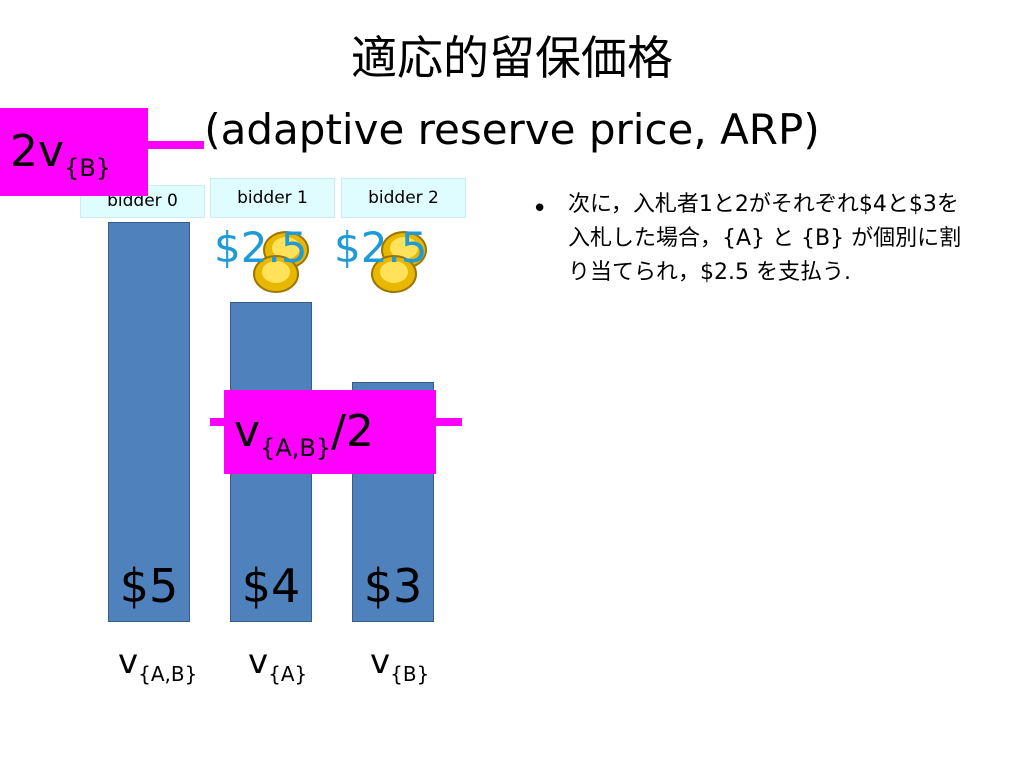 This screenshot has height=768, width=1024. I want to click on payment-label-bidder-1: $2.5, so click(261, 247).